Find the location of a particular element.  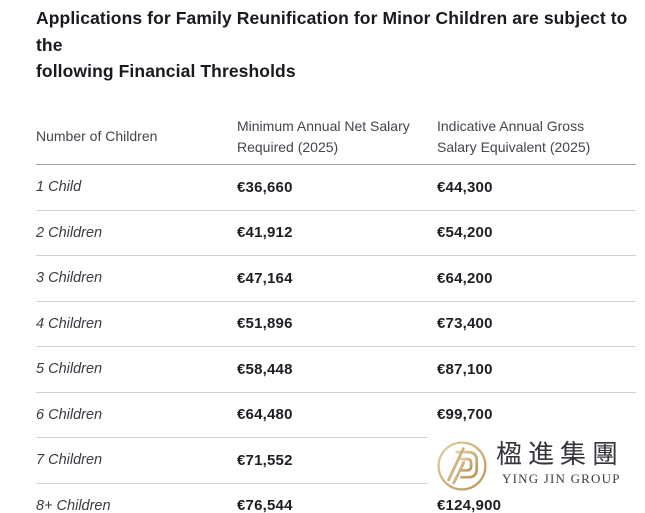

cell-number-of-children: 3 Children is located at coordinates (69, 278).